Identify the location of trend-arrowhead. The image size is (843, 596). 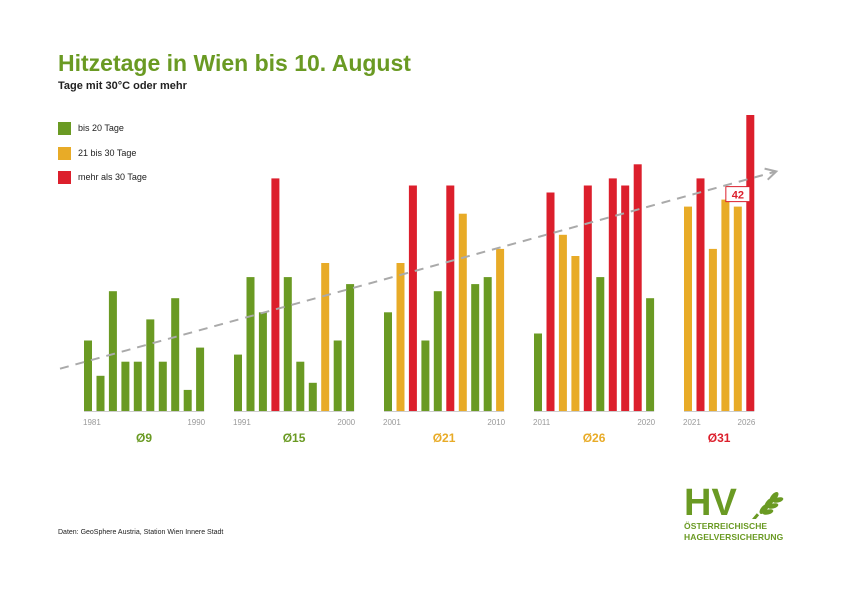
(771, 174).